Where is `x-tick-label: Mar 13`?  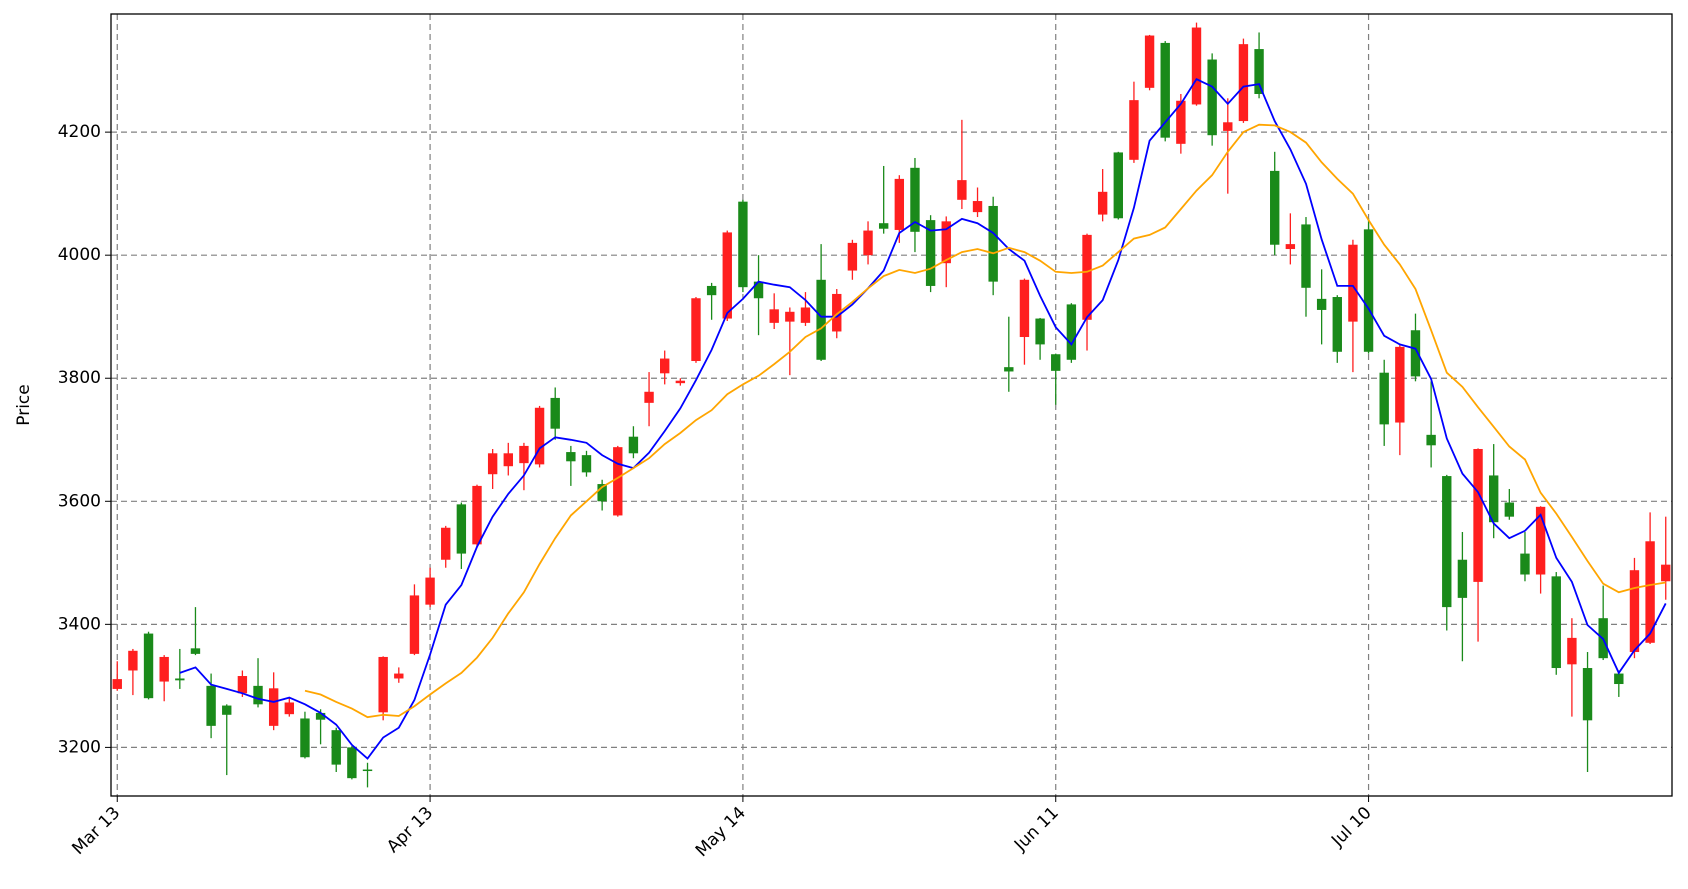 x-tick-label: Mar 13 is located at coordinates (96, 831).